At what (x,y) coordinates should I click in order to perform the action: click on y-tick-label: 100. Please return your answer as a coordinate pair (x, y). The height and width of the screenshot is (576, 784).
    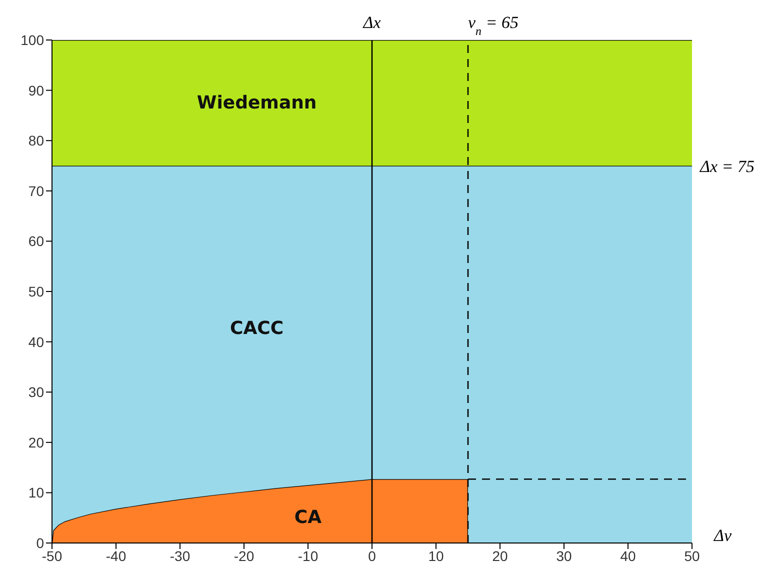
    Looking at the image, I should click on (32, 40).